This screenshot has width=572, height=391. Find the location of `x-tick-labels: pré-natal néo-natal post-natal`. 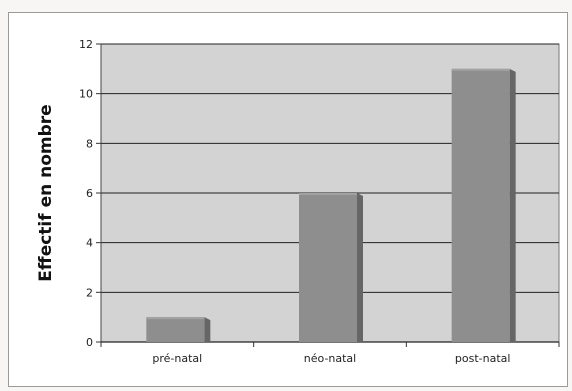

x-tick-labels: pré-natal néo-natal post-natal is located at coordinates (330, 353).